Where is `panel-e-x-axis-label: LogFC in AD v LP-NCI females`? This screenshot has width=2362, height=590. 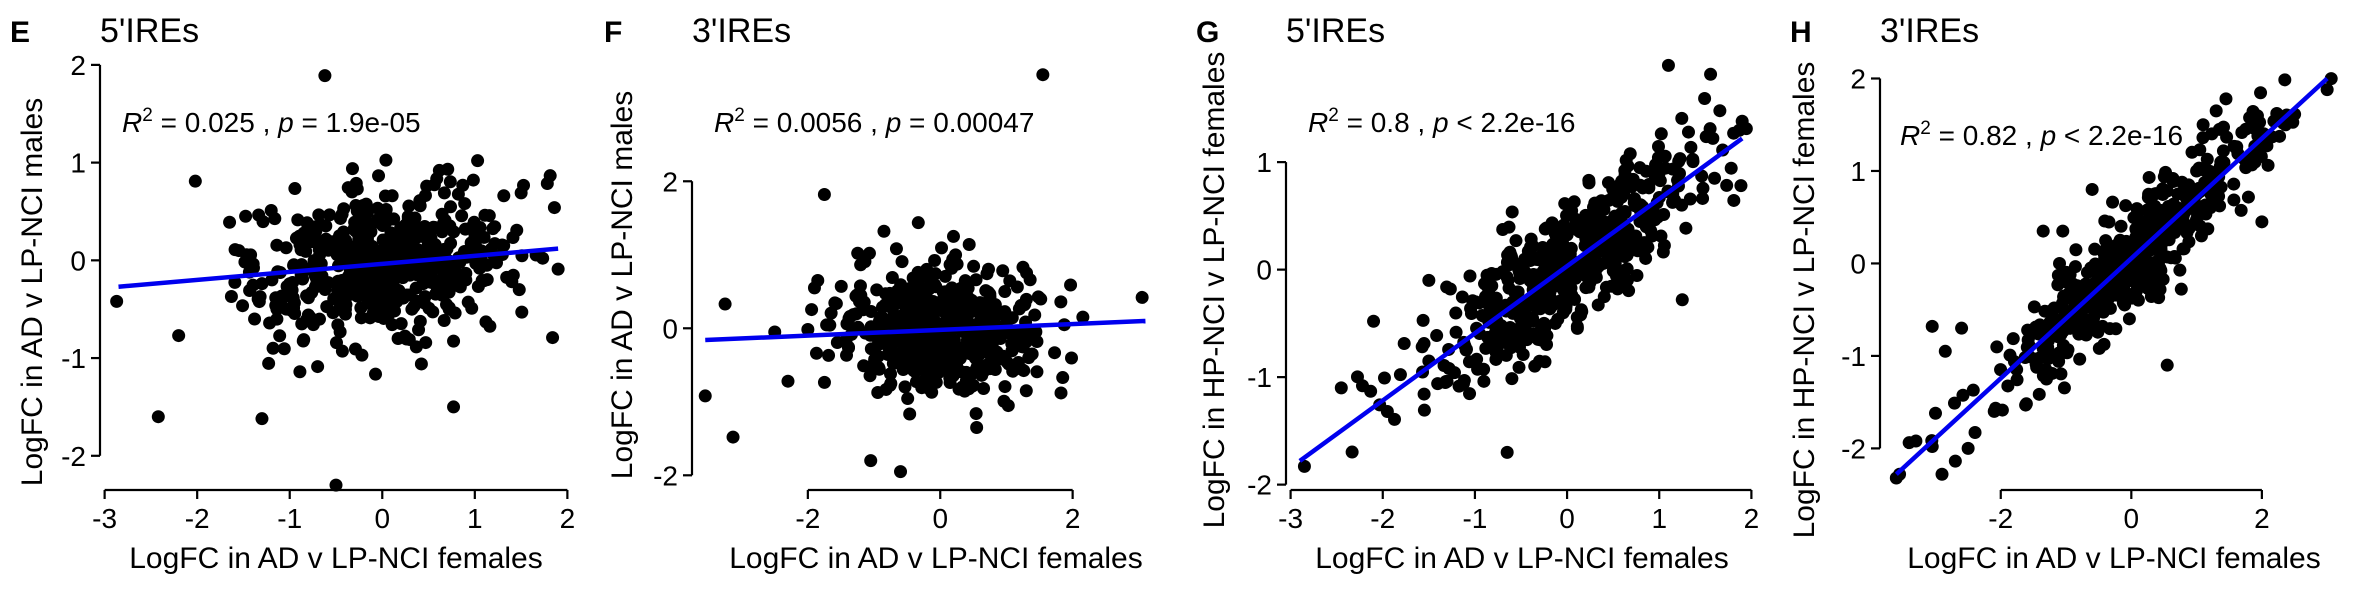 panel-e-x-axis-label: LogFC in AD v LP-NCI females is located at coordinates (335, 558).